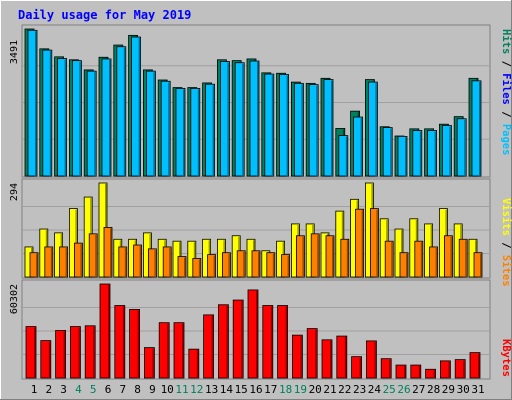 The width and height of the screenshot is (512, 400). I want to click on x-tick-label-day-2: 2, so click(48, 389).